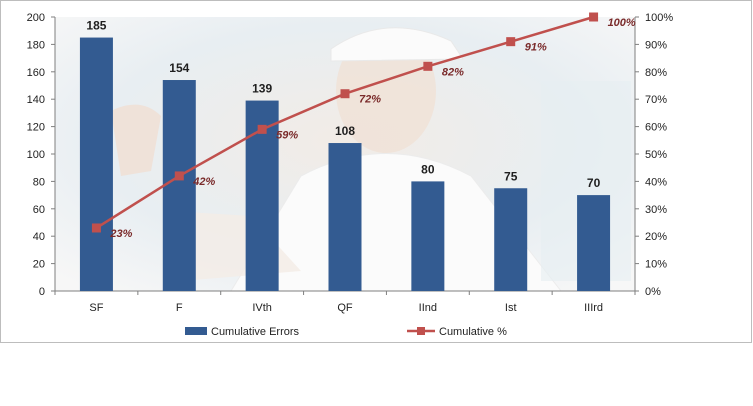 Image resolution: width=753 pixels, height=406 pixels. I want to click on y-left-tick-label: 60, so click(39, 210).